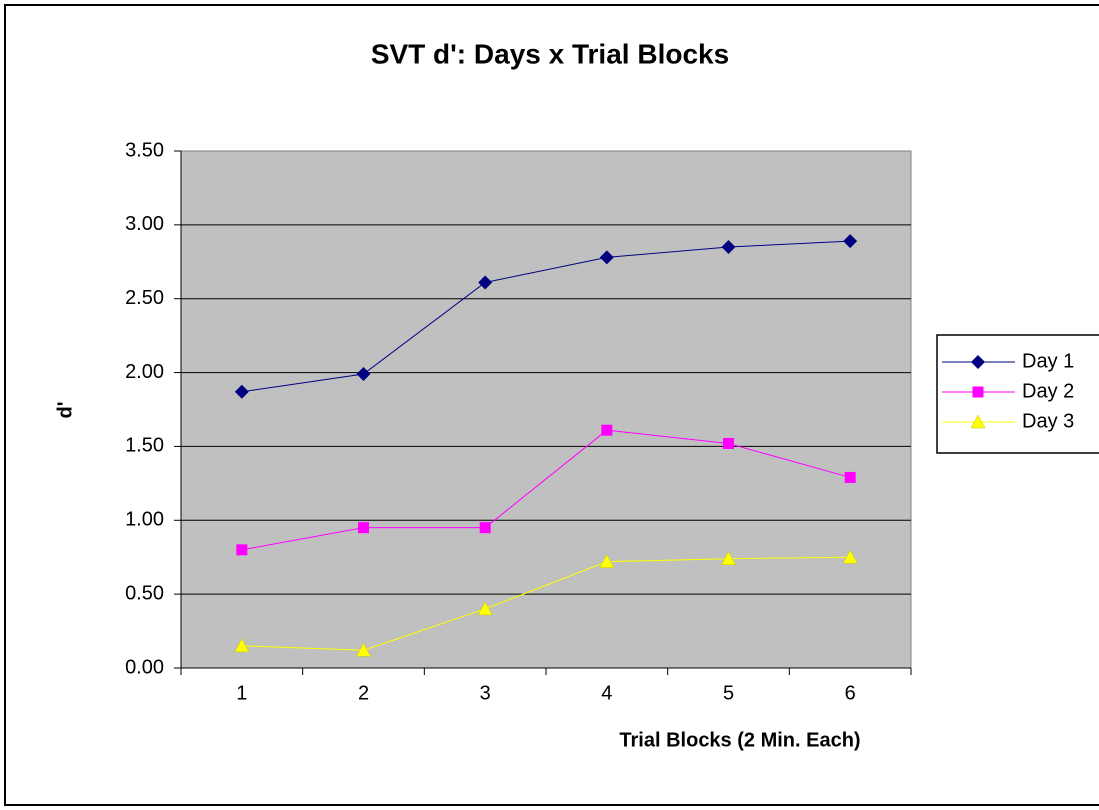 The image size is (1099, 810). What do you see at coordinates (606, 693) in the screenshot?
I see `x-tick-label: 4` at bounding box center [606, 693].